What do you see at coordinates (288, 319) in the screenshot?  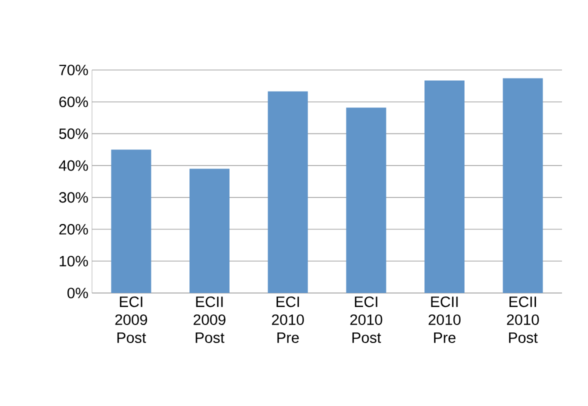 I see `x-tick-label: ECI 2010 Pre` at bounding box center [288, 319].